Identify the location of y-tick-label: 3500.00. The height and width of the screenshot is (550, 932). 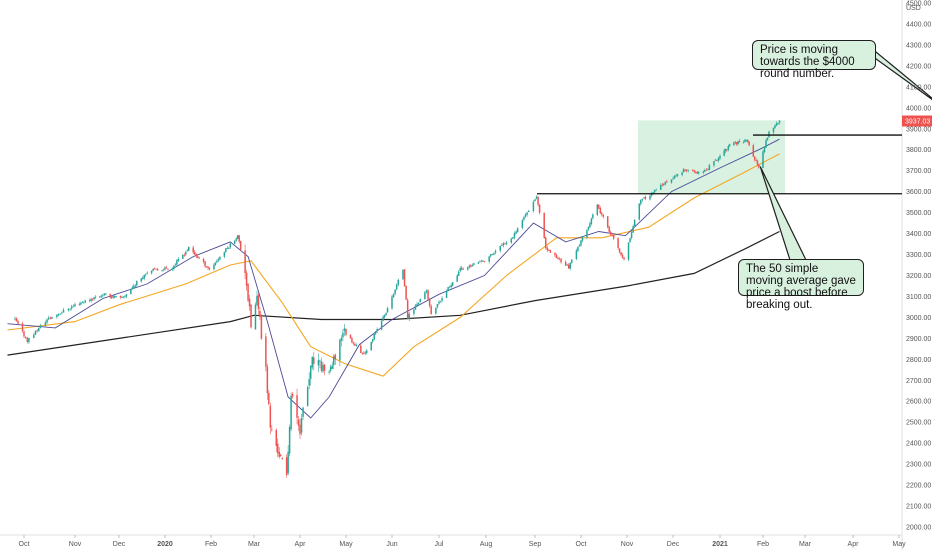
(918, 213).